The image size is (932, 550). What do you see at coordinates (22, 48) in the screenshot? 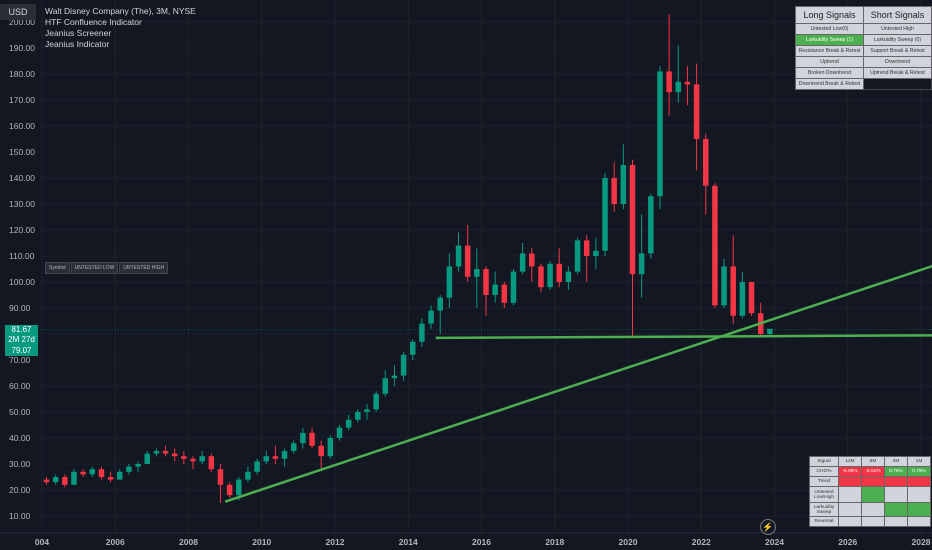
I see `y-tick-label: 190.00` at bounding box center [22, 48].